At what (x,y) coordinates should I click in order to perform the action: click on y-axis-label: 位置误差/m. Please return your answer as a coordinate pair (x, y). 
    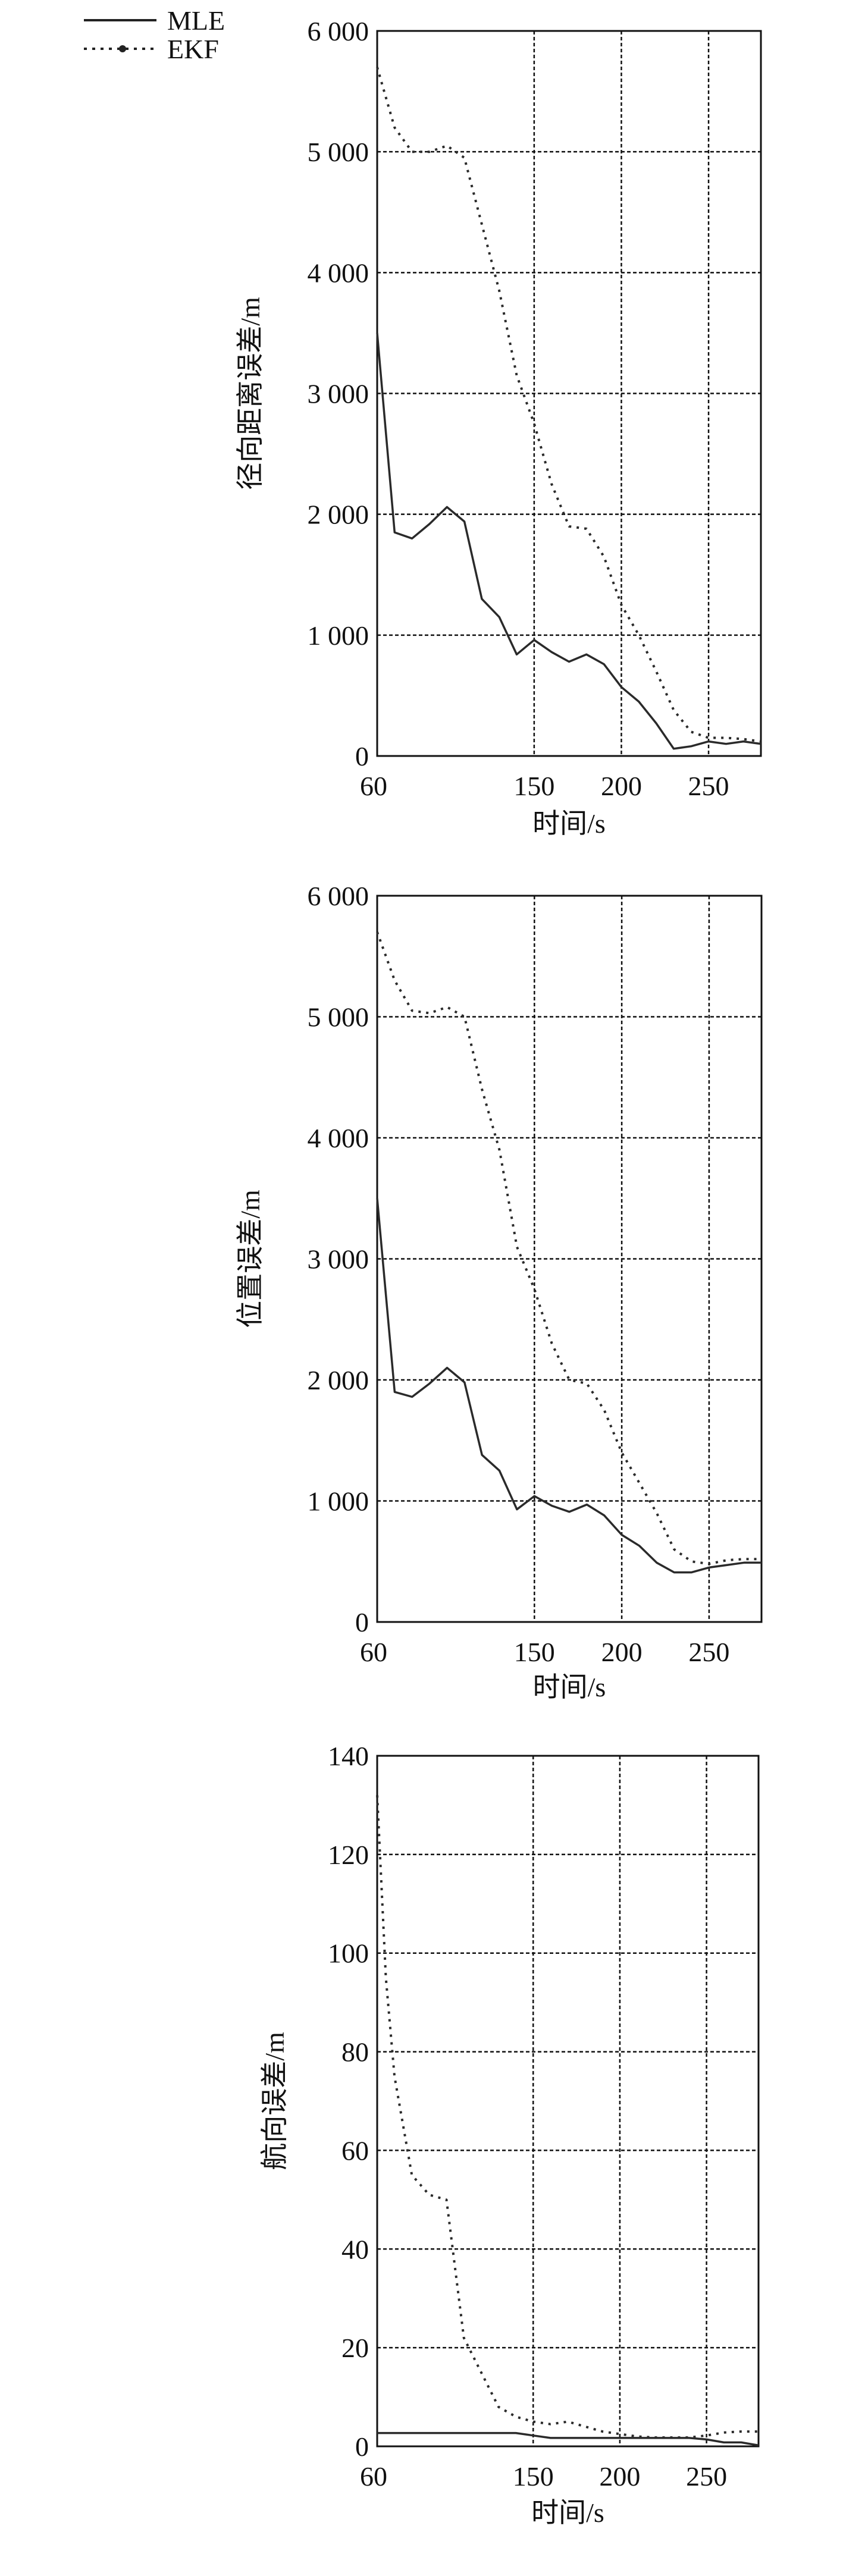
    Looking at the image, I should click on (250, 1259).